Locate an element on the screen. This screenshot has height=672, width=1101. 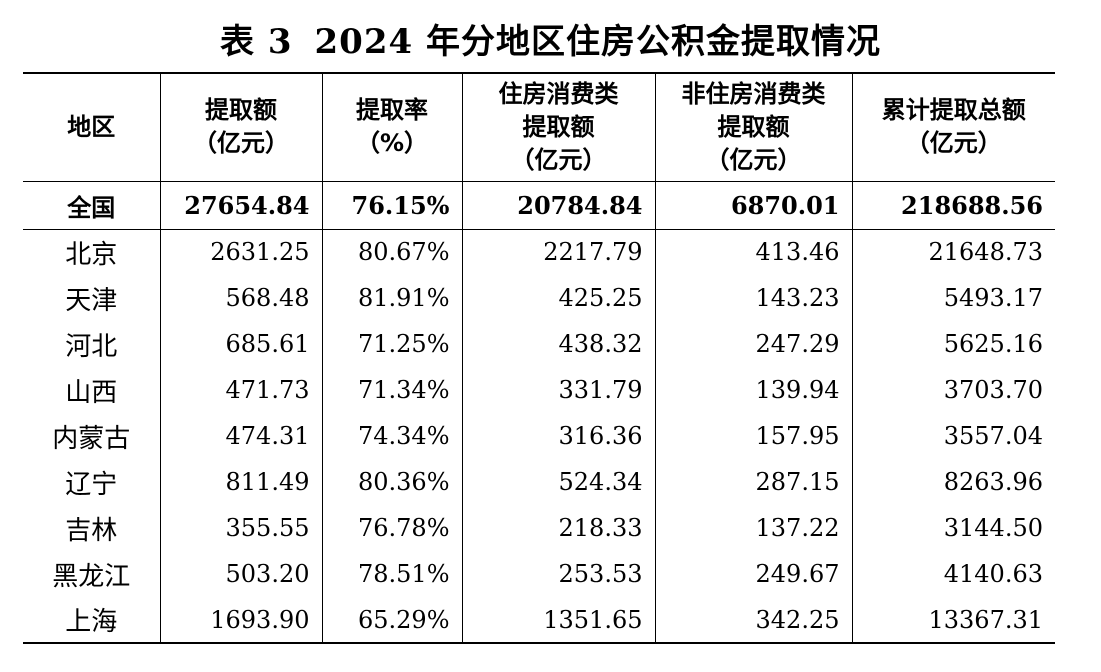
table-title: 表 3 2024 年分地区住房公积金提取情况 is located at coordinates (550, 42).